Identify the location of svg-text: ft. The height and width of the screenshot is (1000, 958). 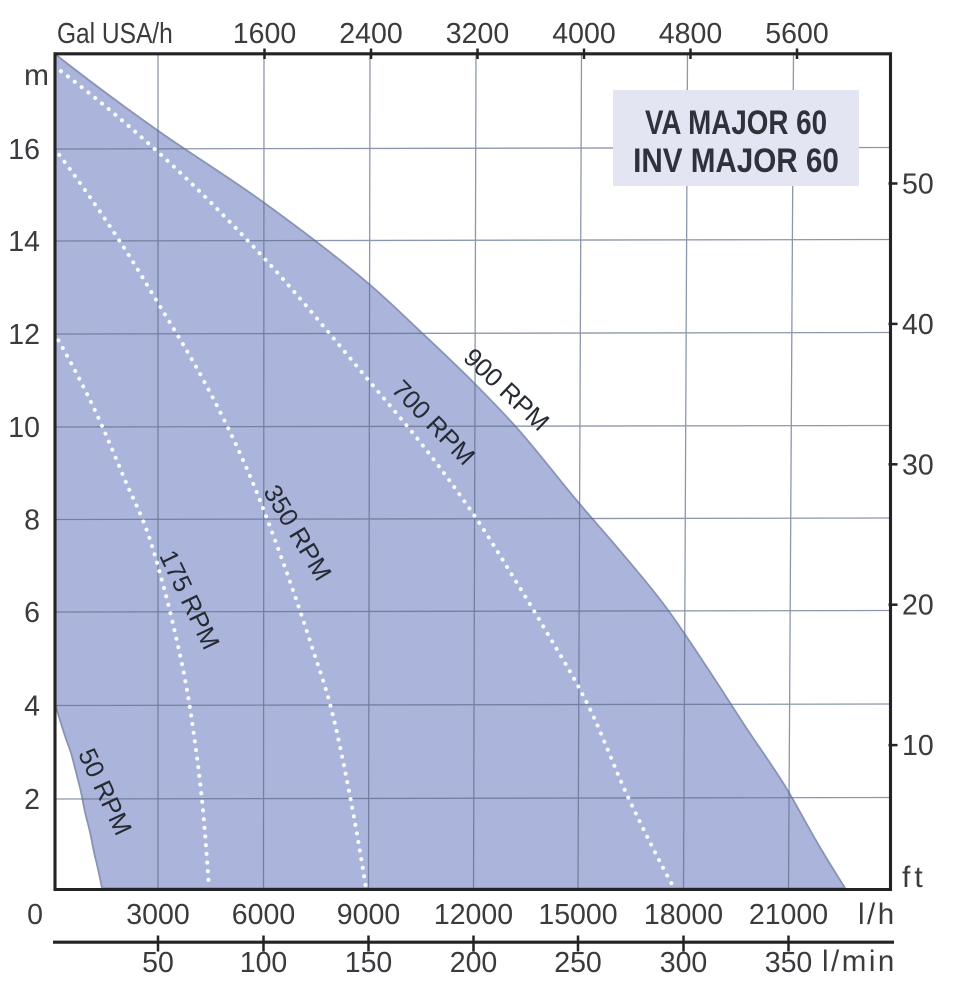
(914, 877).